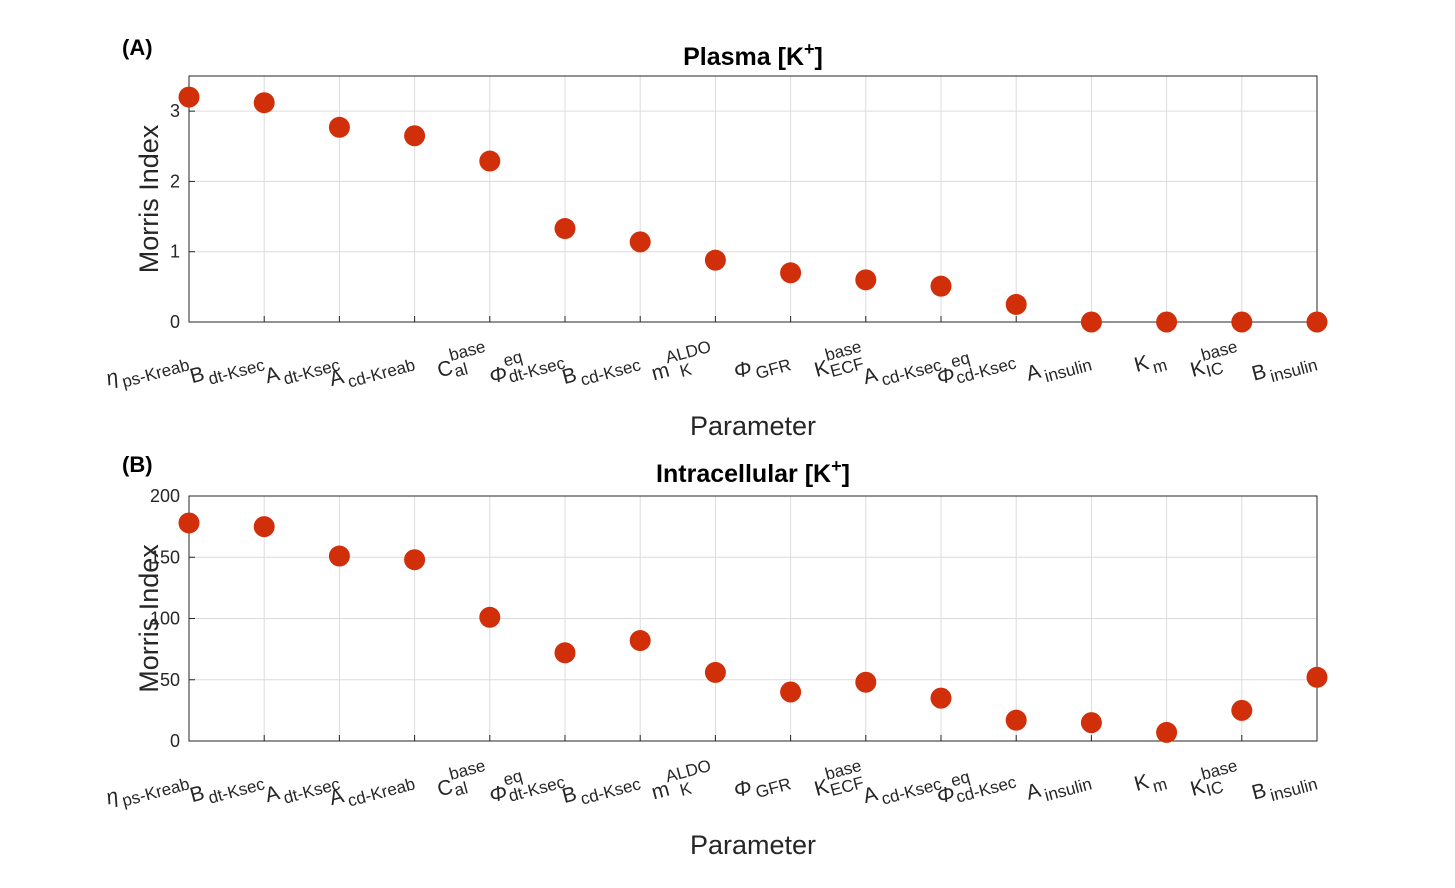 This screenshot has height=888, width=1455. What do you see at coordinates (165, 557) in the screenshot?
I see `y-tick-label: 150` at bounding box center [165, 557].